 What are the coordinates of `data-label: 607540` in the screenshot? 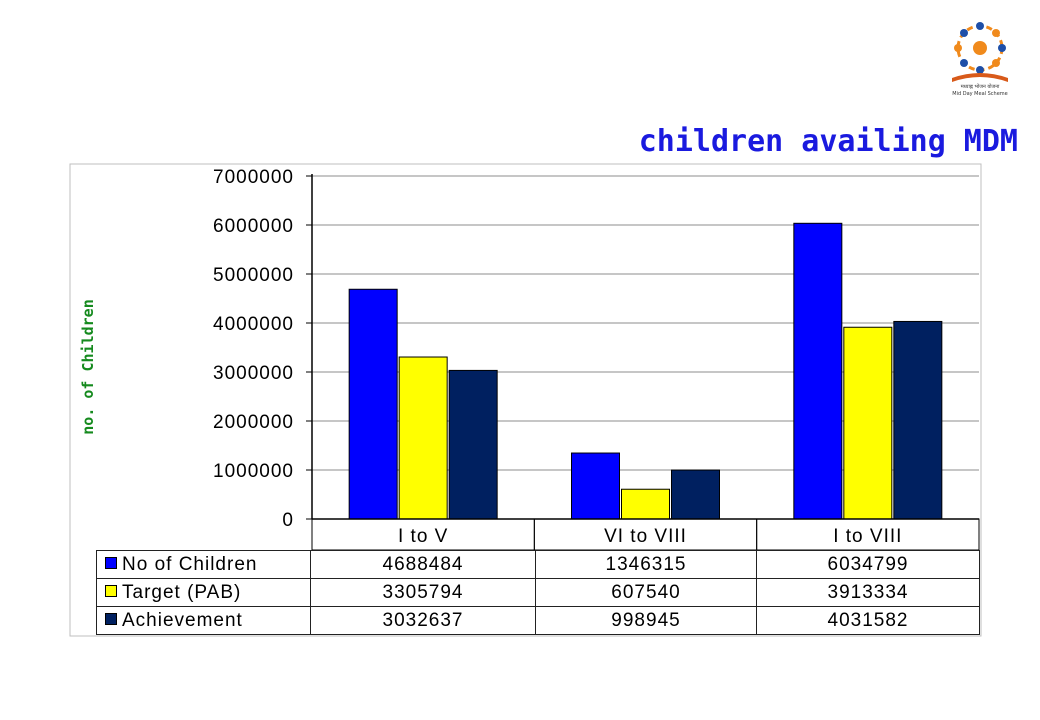 It's located at (646, 592).